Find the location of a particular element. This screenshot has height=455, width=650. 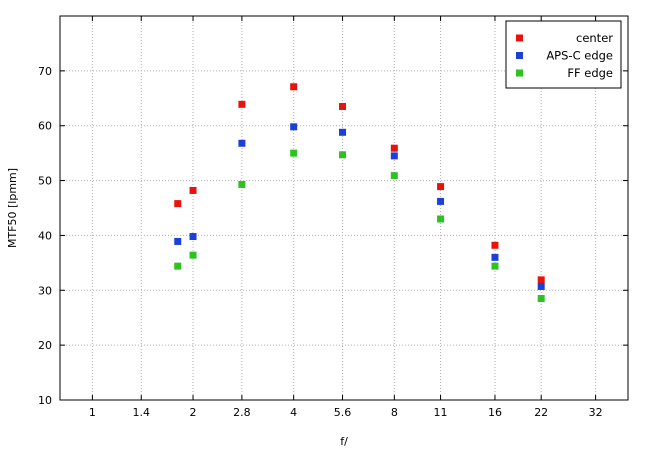

x-tick-label: 32 is located at coordinates (596, 412).